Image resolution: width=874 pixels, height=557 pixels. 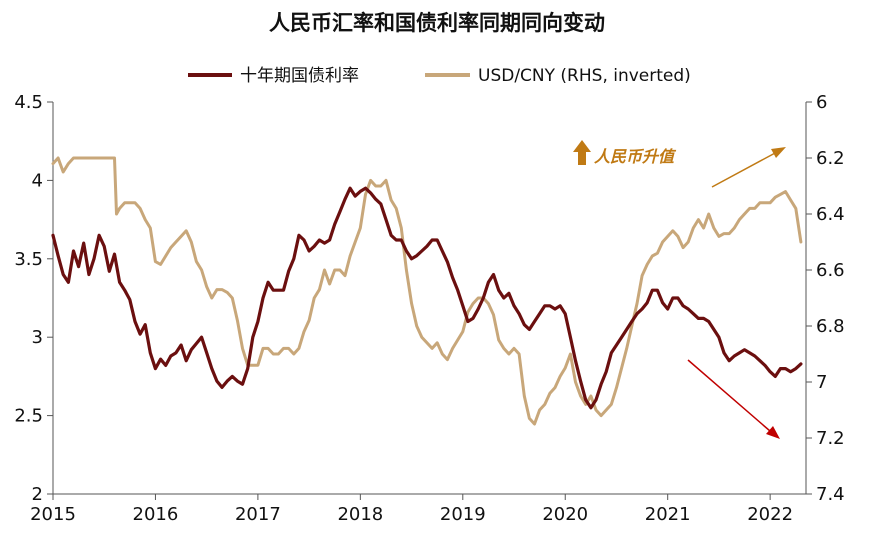 What do you see at coordinates (258, 514) in the screenshot?
I see `x-tick-label: 2017` at bounding box center [258, 514].